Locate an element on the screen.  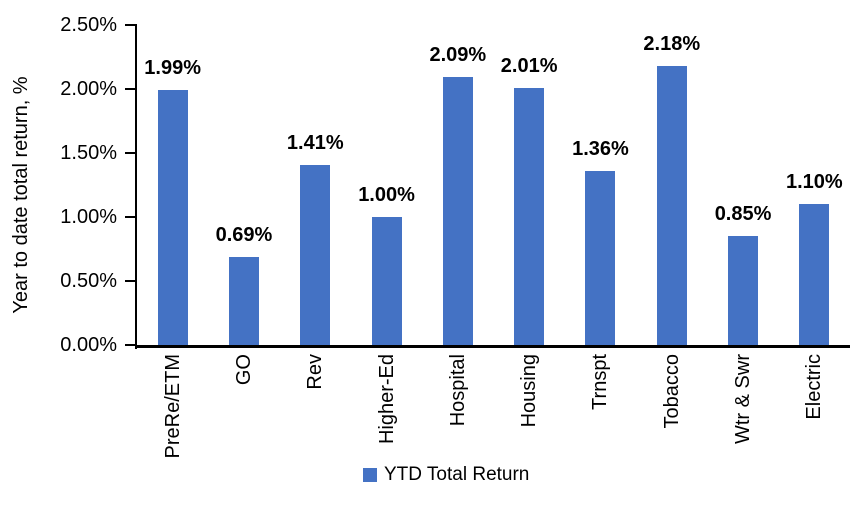
bar-value-label: 1.10% is located at coordinates (814, 182).